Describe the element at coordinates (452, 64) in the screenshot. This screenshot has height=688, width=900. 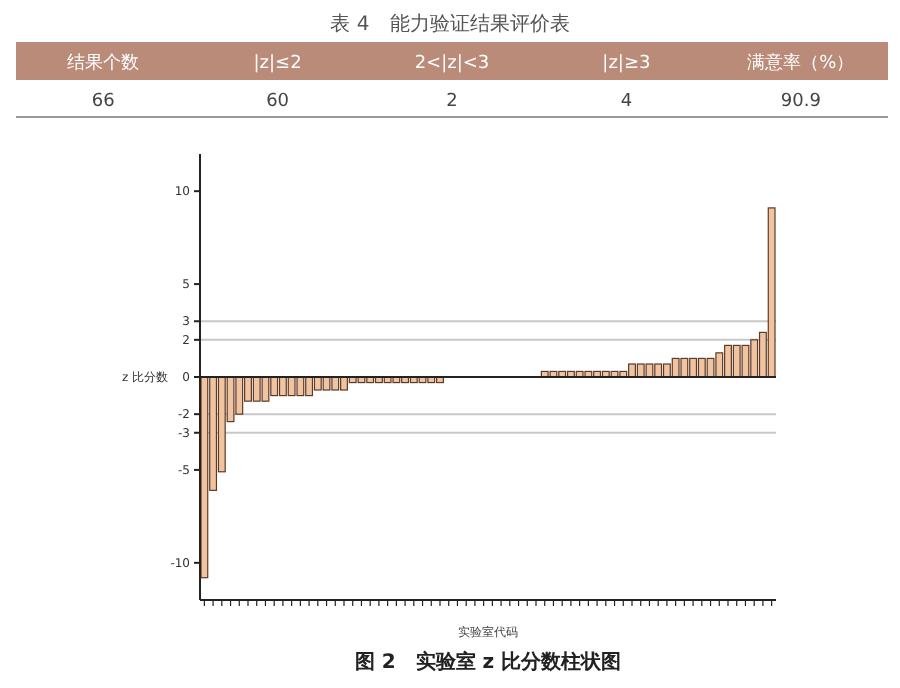
I see `category-label: 2<|z|<3` at that location.